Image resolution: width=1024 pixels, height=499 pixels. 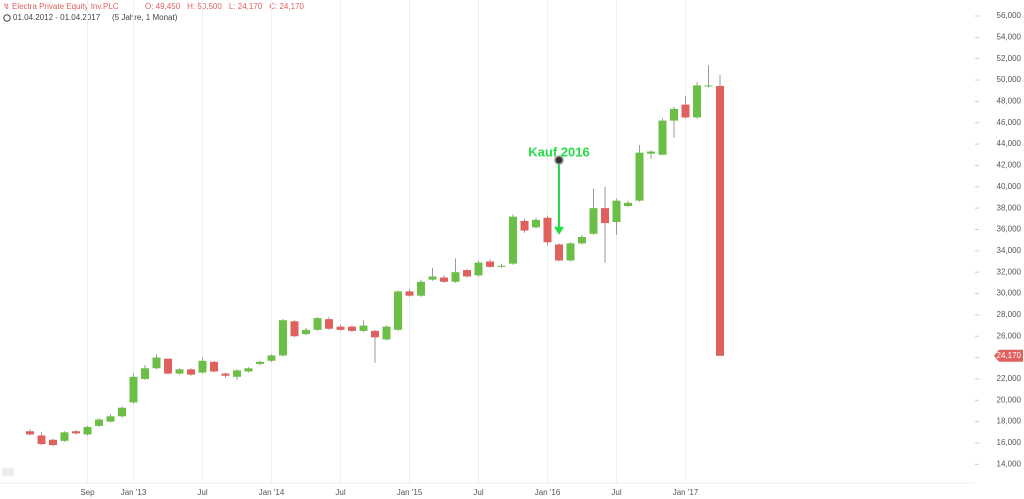 What do you see at coordinates (224, 6) in the screenshot?
I see `ohlc-legend: O: 49,450 H: 50,500 L: 24,170 C: 24,170` at bounding box center [224, 6].